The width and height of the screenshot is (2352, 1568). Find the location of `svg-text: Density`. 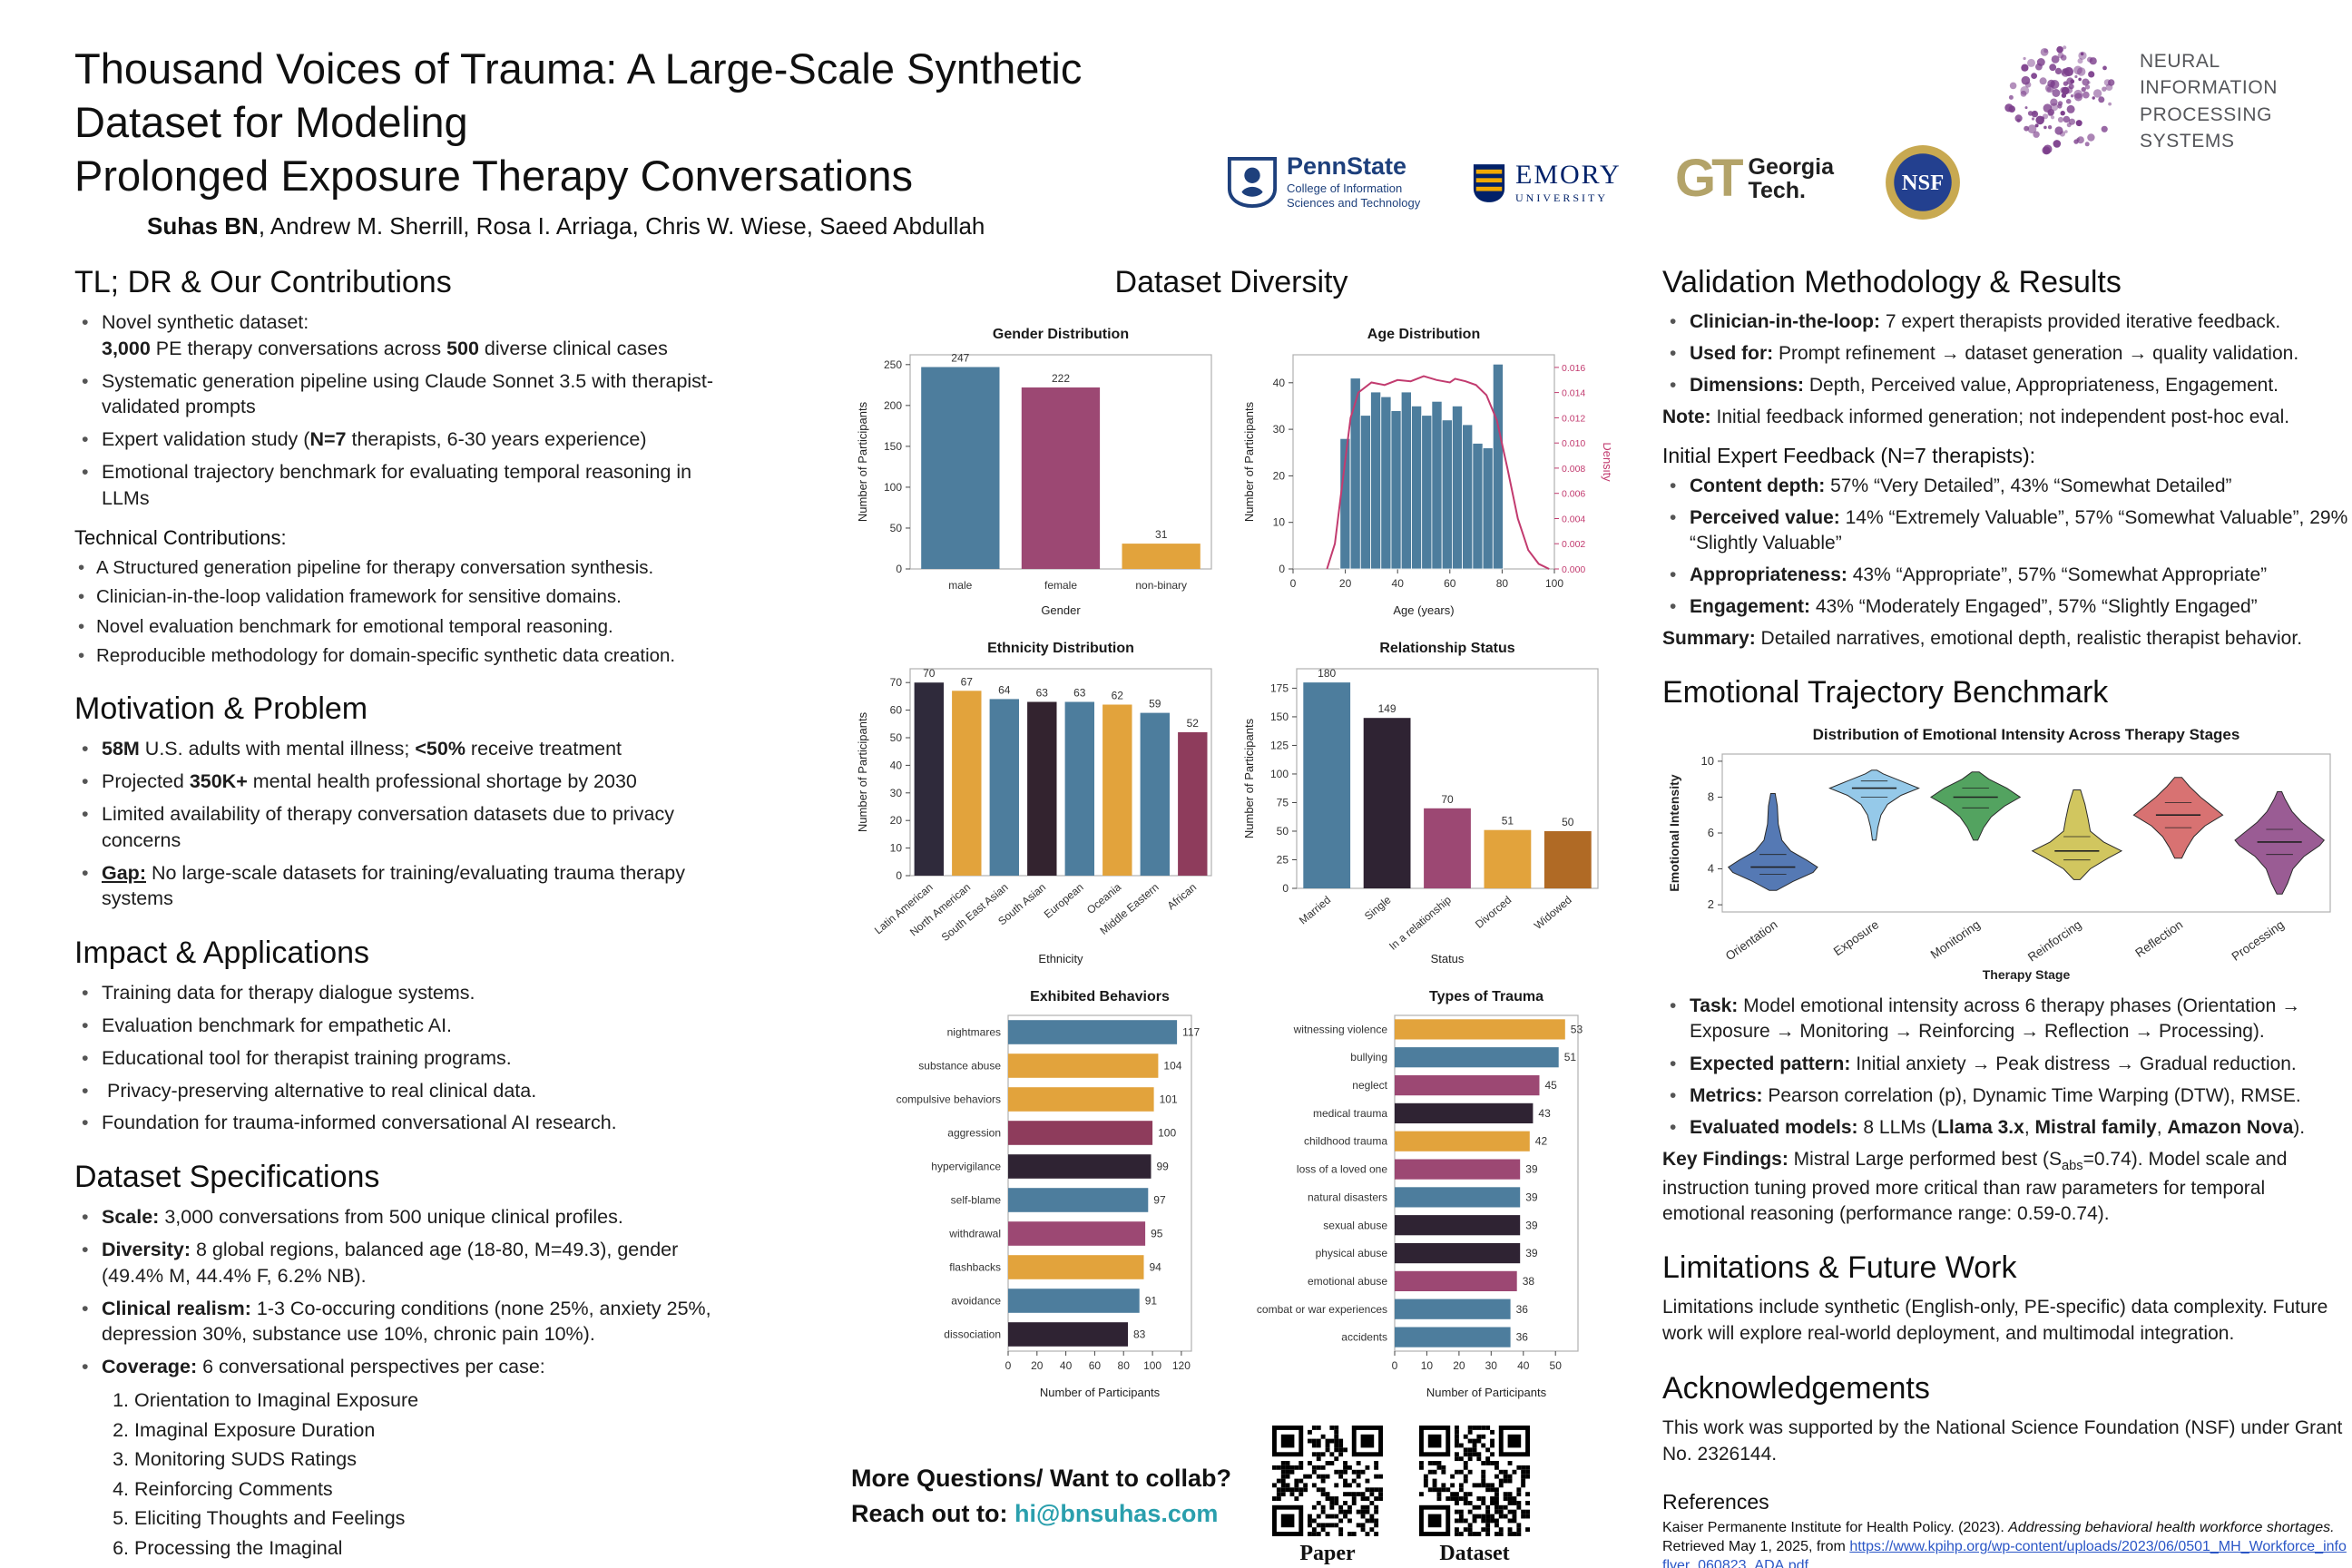

svg-text: Density is located at coordinates (1606, 462).